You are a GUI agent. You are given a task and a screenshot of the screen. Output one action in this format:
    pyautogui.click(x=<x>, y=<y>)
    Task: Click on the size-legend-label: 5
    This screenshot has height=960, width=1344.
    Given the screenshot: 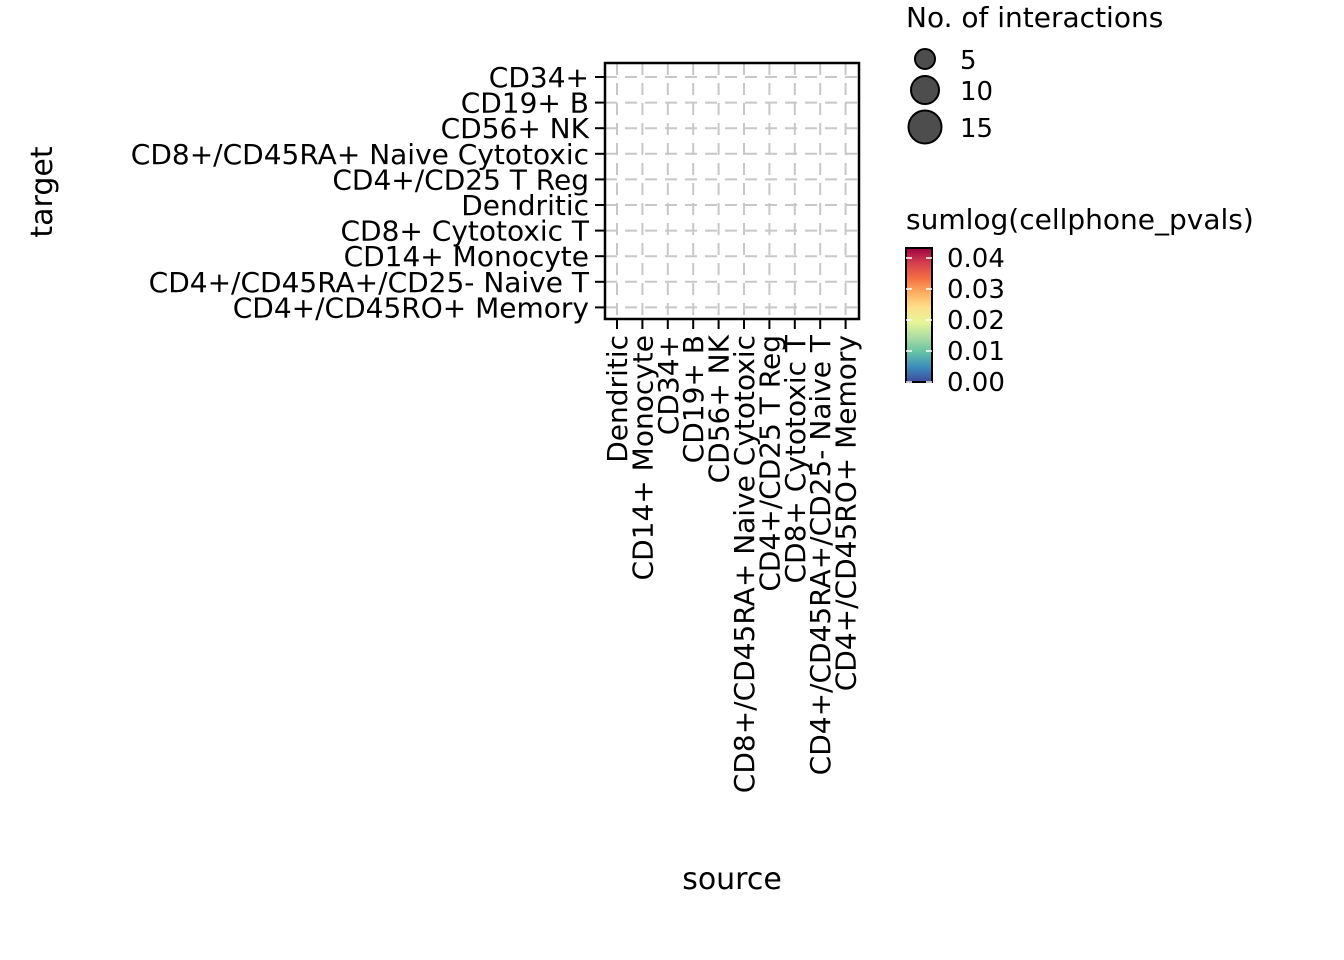 What is the action you would take?
    pyautogui.click(x=968, y=61)
    